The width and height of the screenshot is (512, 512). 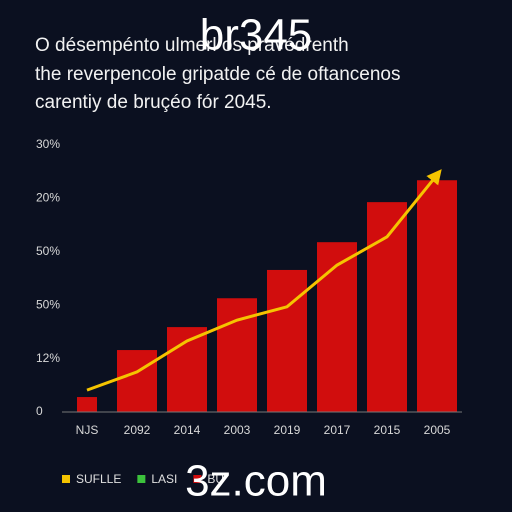 What do you see at coordinates (237, 430) in the screenshot?
I see `x-tick-label: 2003` at bounding box center [237, 430].